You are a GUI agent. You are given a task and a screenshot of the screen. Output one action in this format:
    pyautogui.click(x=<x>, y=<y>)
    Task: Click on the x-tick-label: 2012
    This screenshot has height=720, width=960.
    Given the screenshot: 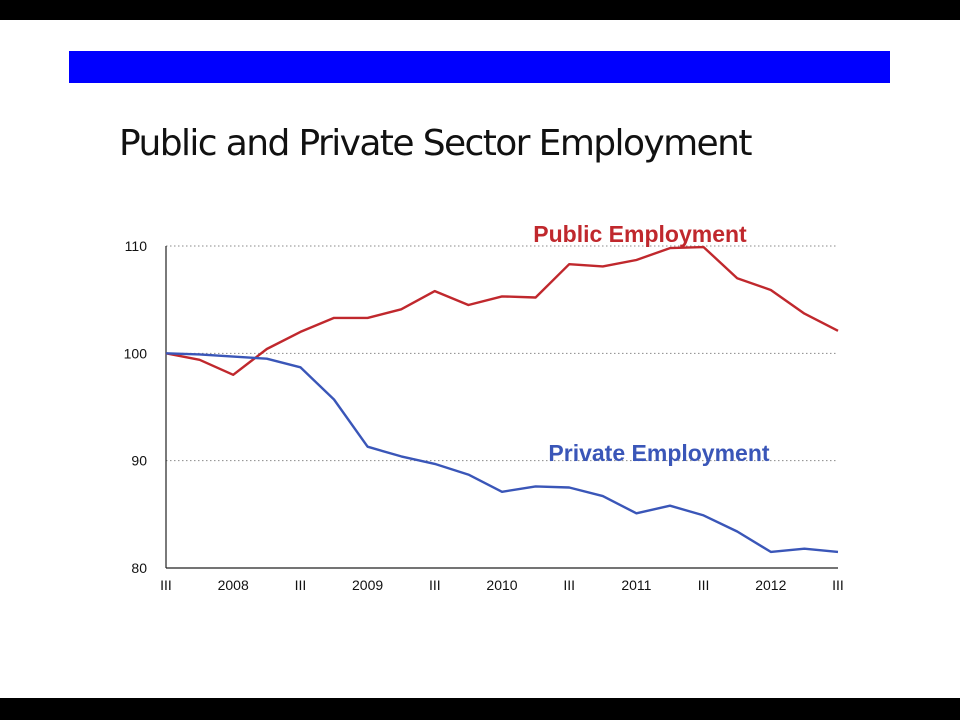 What is the action you would take?
    pyautogui.click(x=770, y=585)
    